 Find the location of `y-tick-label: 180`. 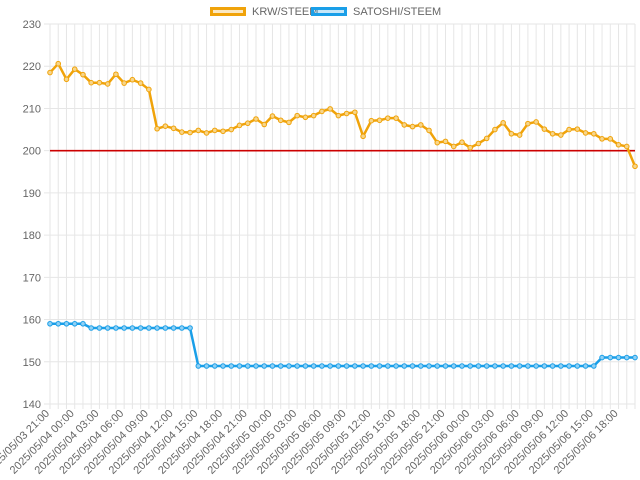

y-tick-label: 180 is located at coordinates (32, 236).